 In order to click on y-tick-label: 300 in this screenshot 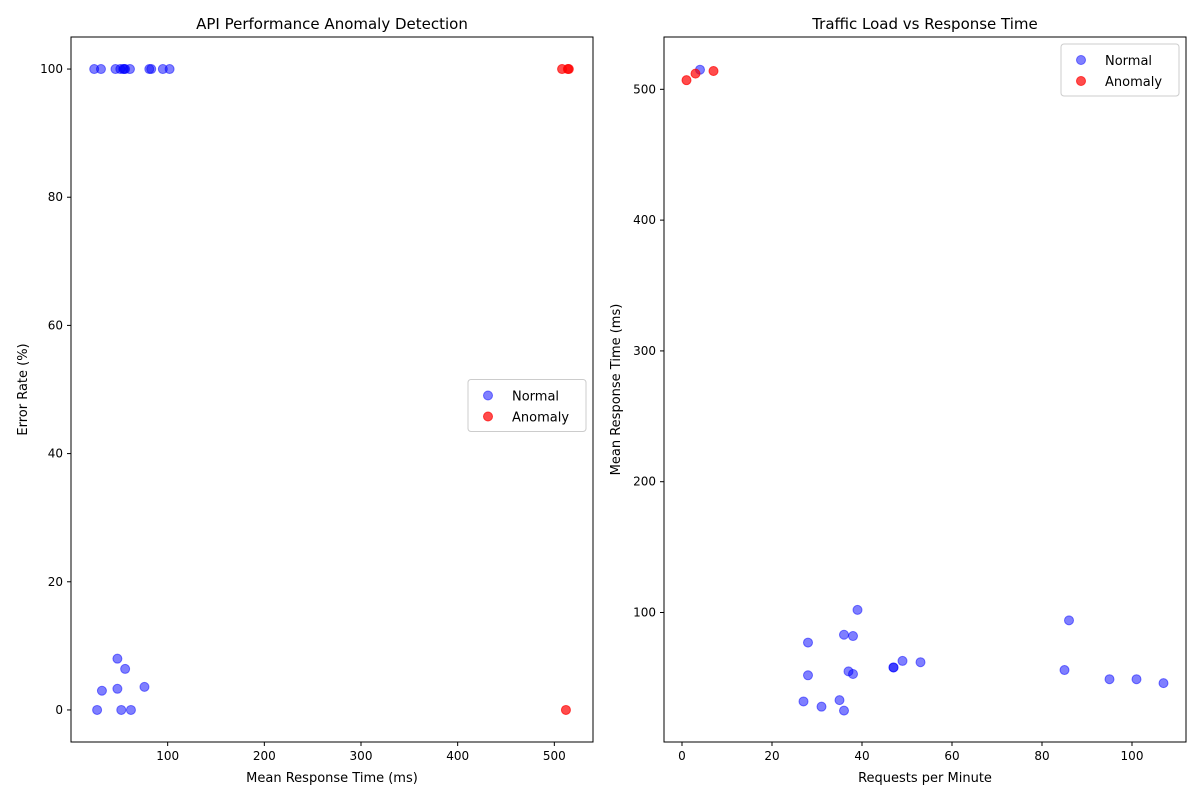, I will do `click(644, 351)`.